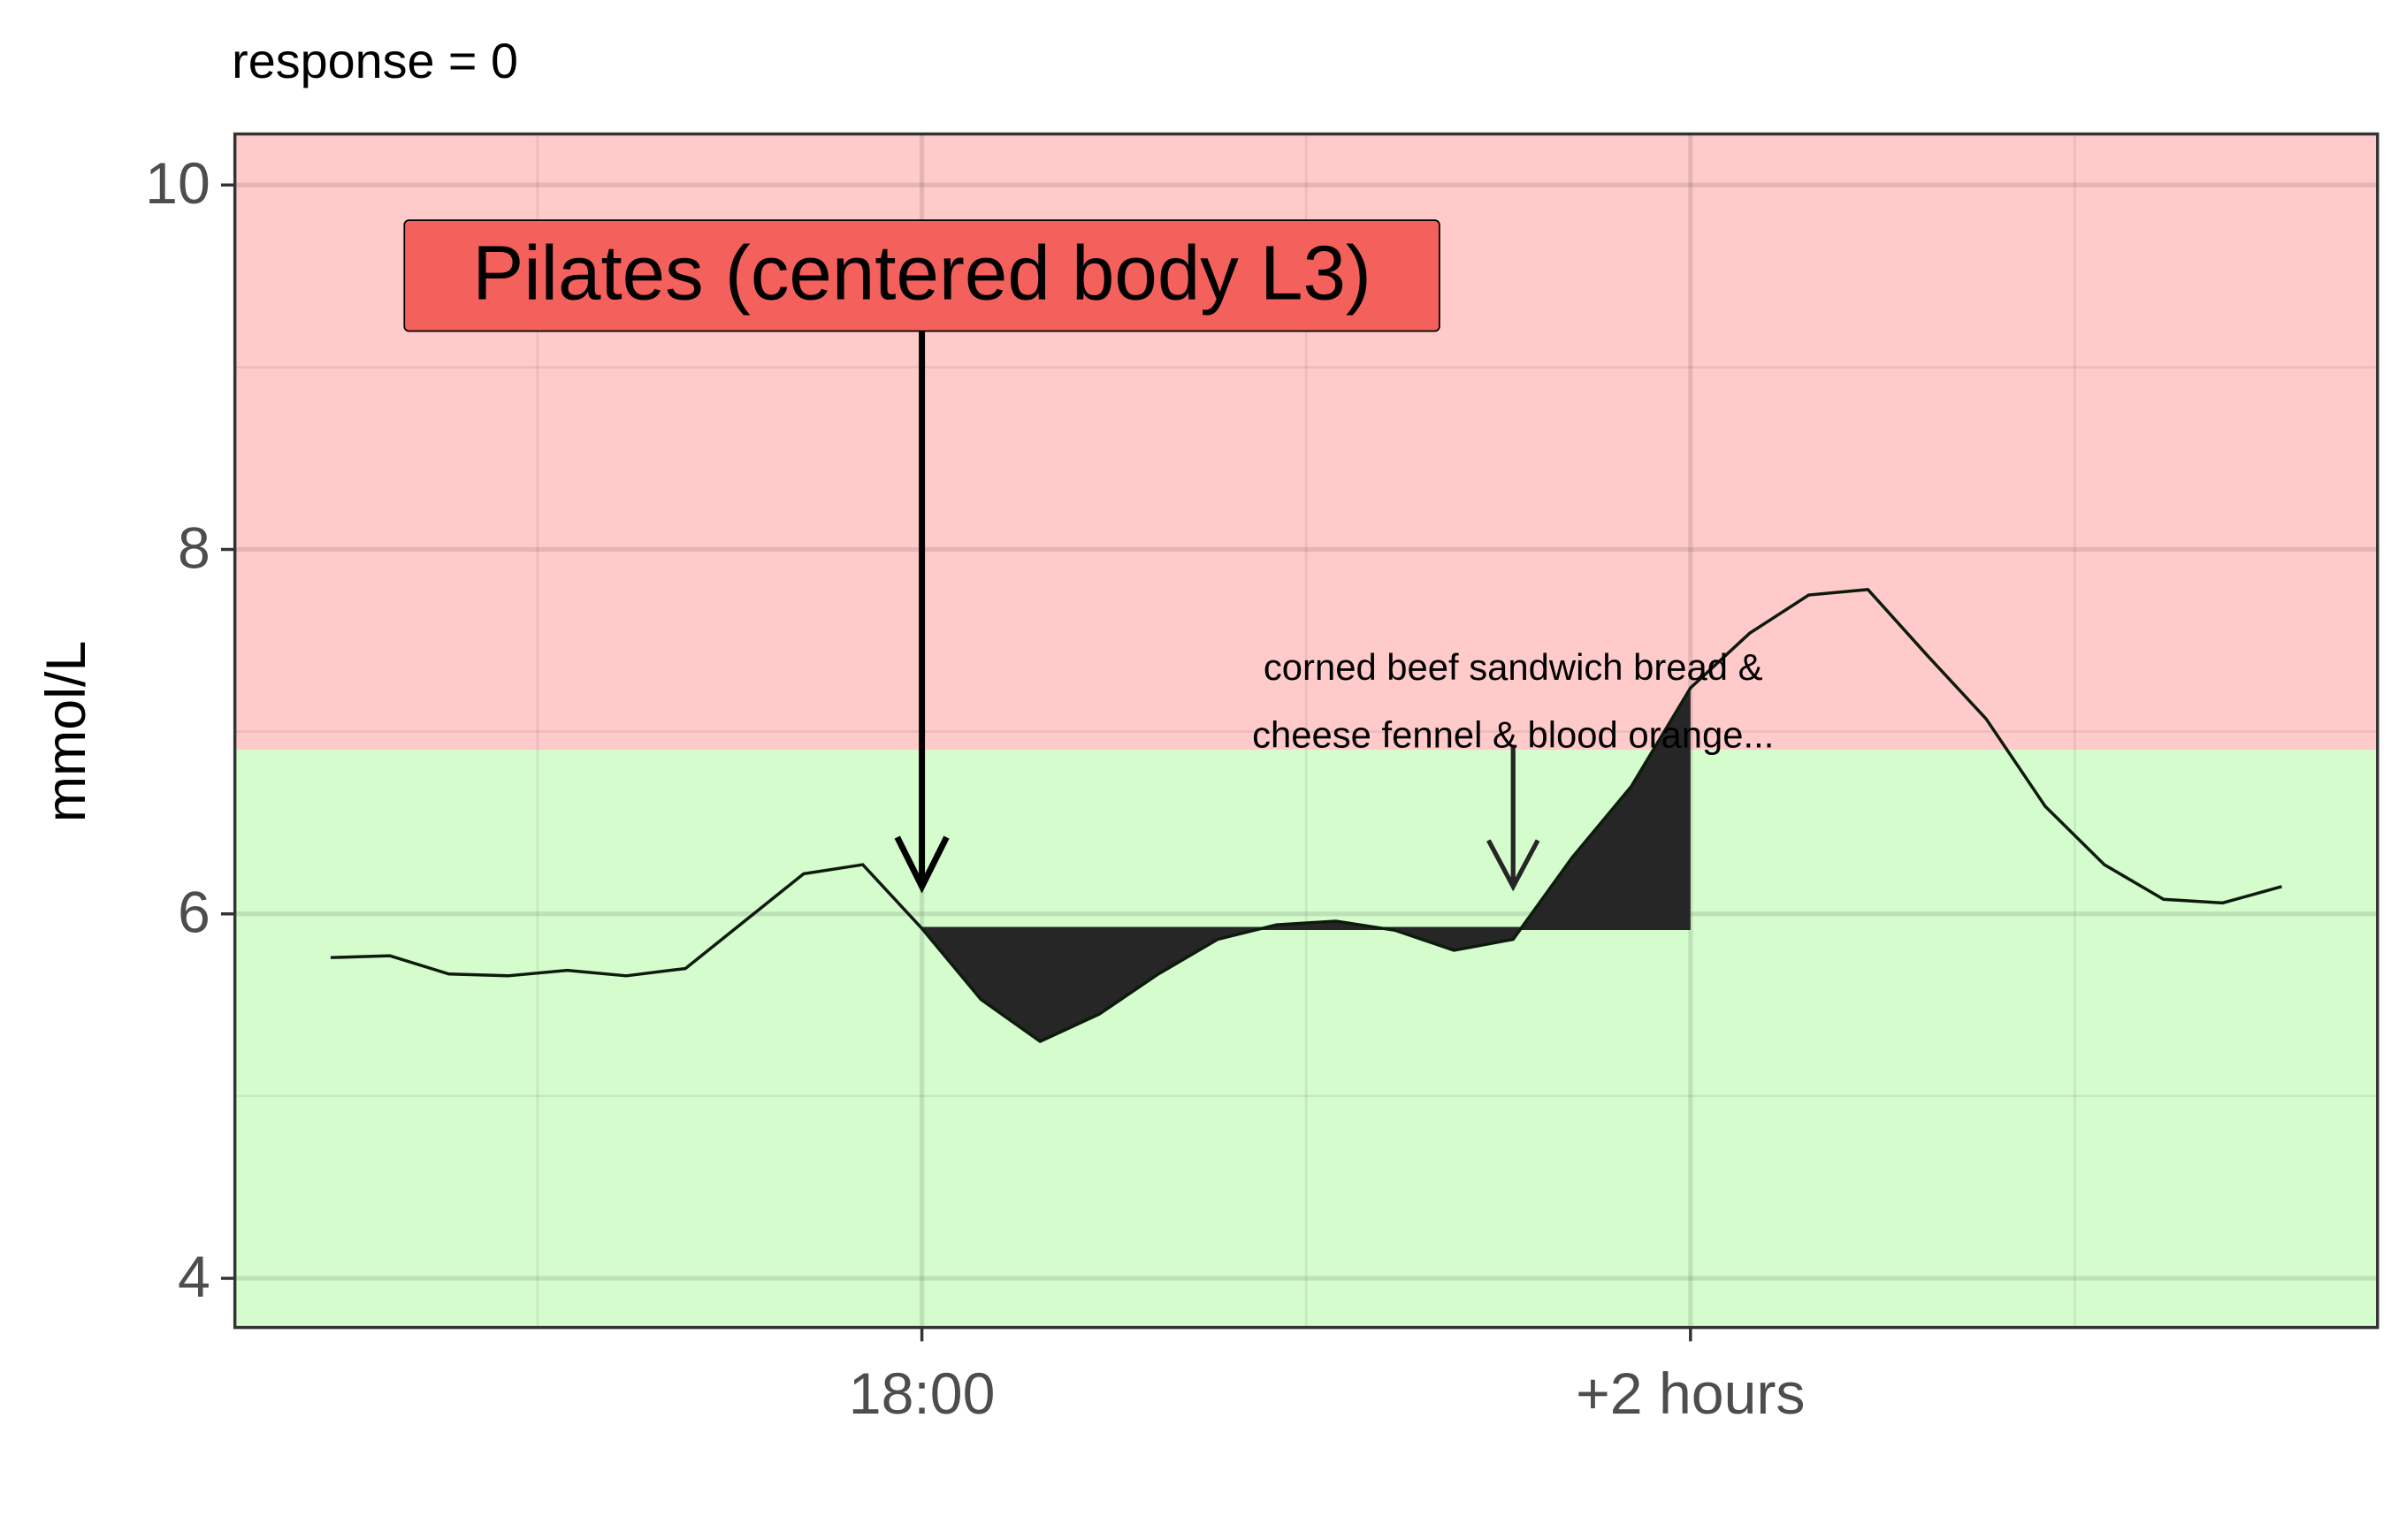 Image resolution: width=2406 pixels, height=1540 pixels. Describe the element at coordinates (1690, 1394) in the screenshot. I see `x-tick-label: +2 hours` at that location.